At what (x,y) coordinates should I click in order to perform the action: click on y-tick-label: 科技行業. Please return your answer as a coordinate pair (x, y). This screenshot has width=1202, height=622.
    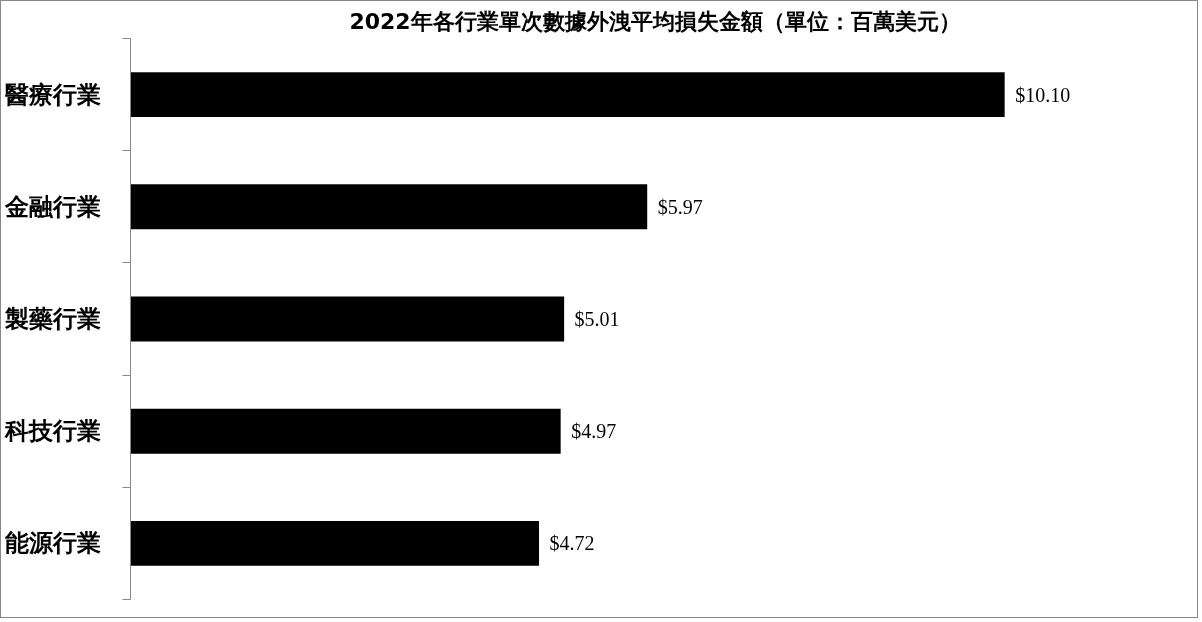
    Looking at the image, I should click on (52, 431).